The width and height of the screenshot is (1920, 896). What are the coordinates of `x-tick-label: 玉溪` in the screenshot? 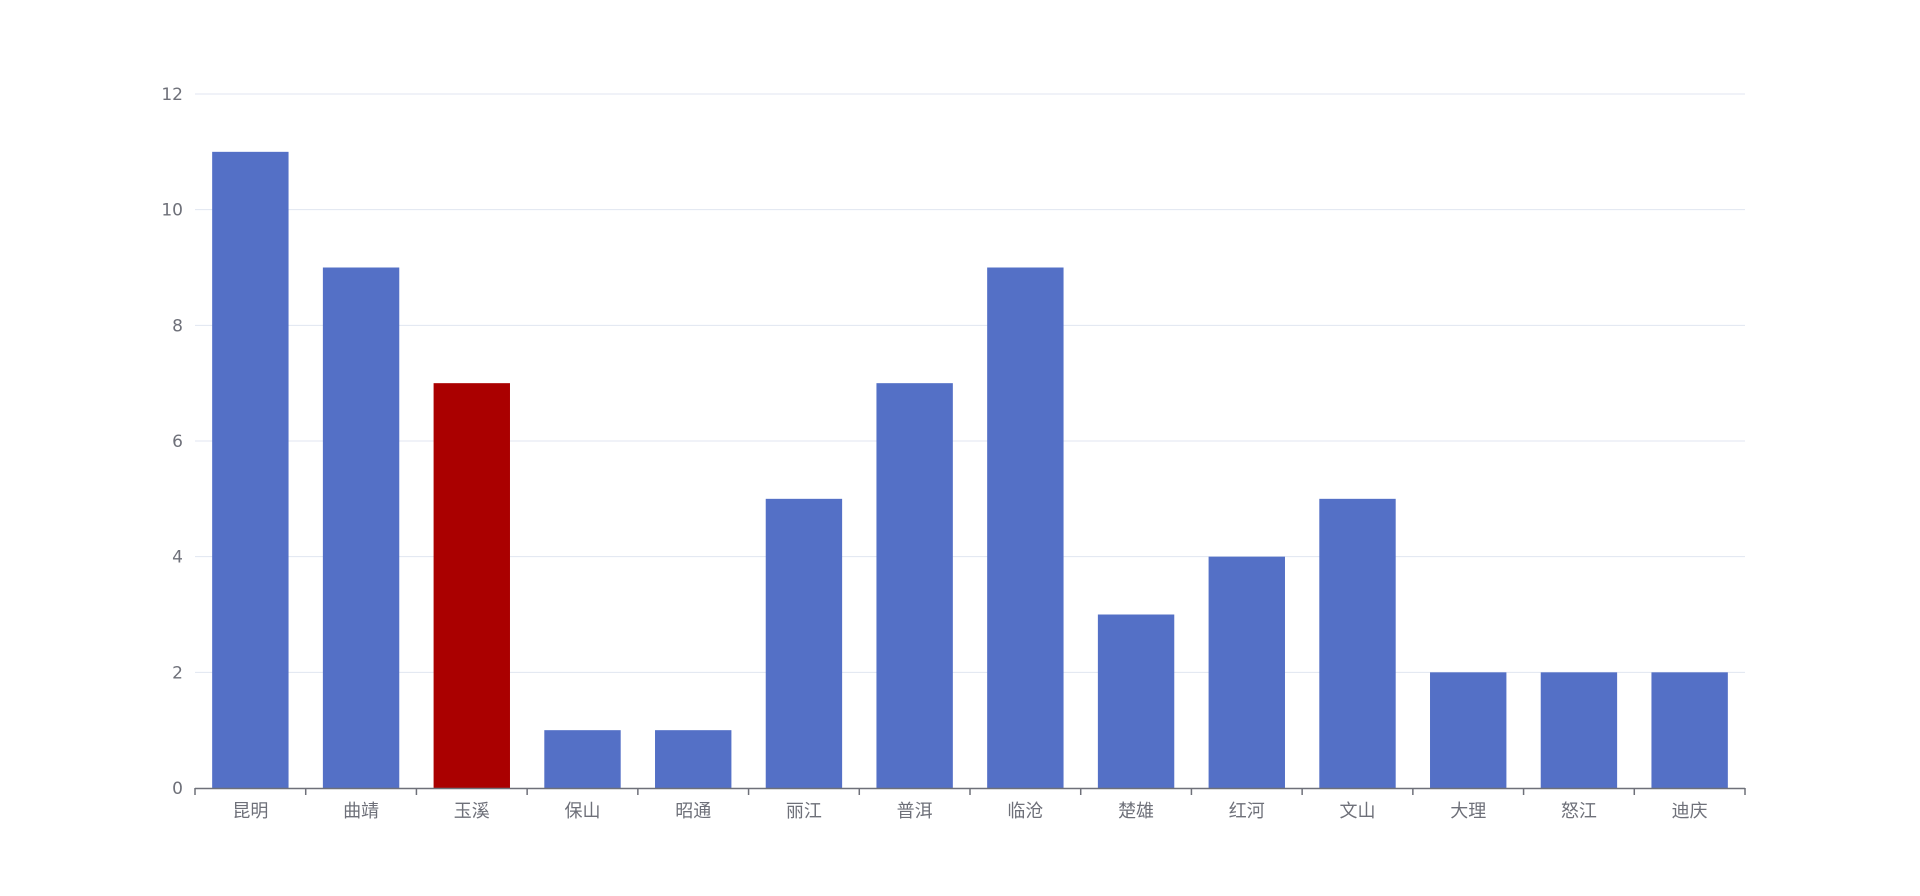 It's located at (472, 811).